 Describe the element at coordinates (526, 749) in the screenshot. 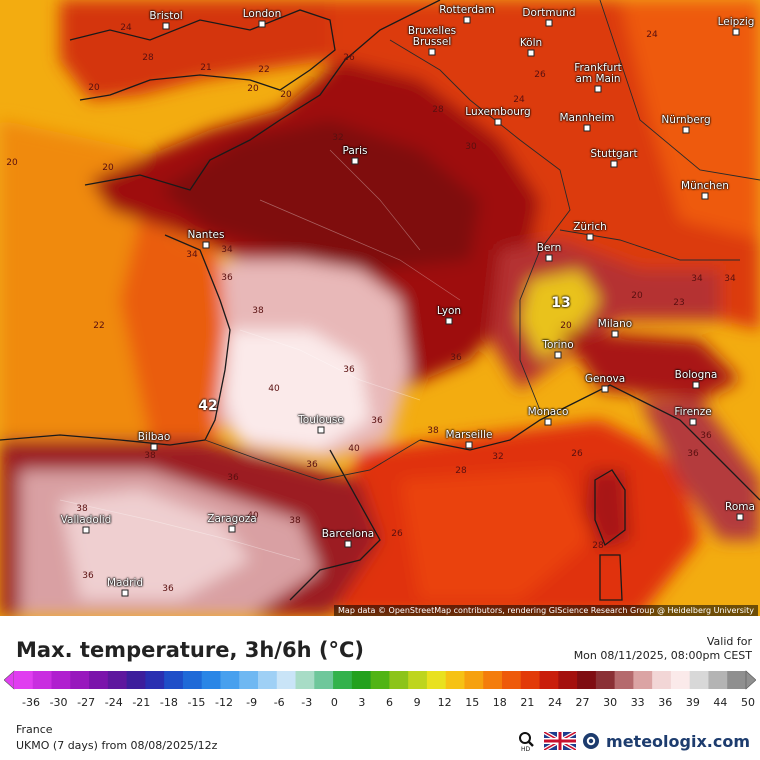

I see `hd-label: HD` at that location.